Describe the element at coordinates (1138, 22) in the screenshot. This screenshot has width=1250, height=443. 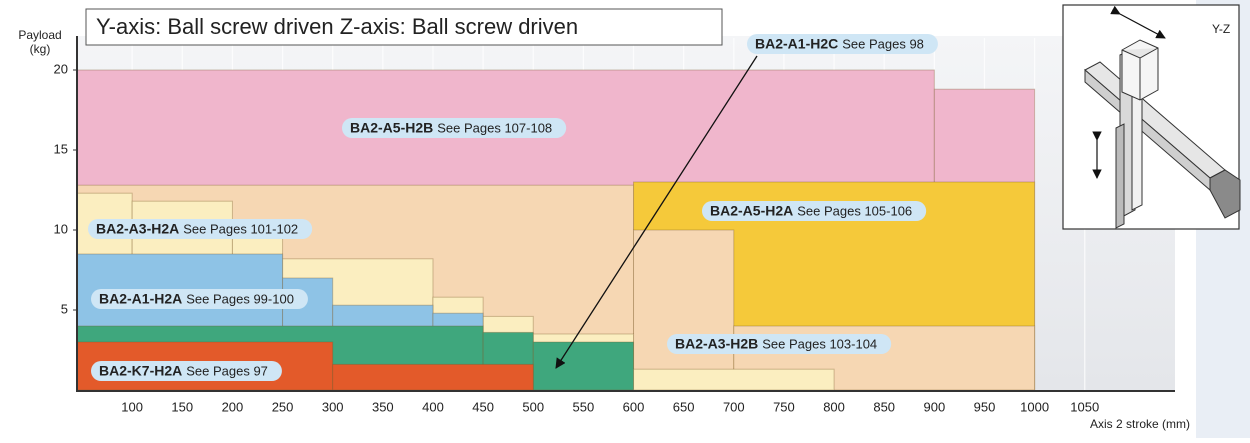
I see `inset-arrow` at that location.